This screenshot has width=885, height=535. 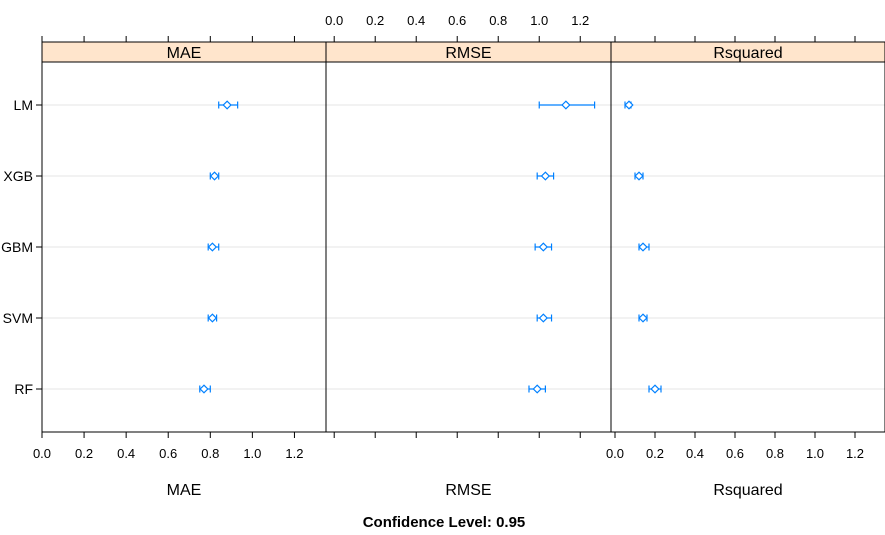 What do you see at coordinates (375, 20) in the screenshot?
I see `tick-label-rmse: 0.2` at bounding box center [375, 20].